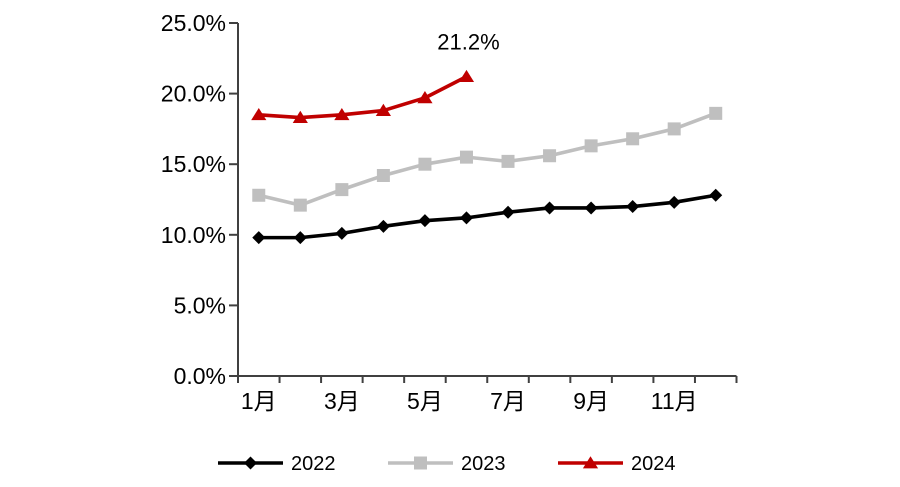 This screenshot has height=487, width=900. Describe the element at coordinates (633, 207) in the screenshot. I see `data-point-2022-m10` at that location.